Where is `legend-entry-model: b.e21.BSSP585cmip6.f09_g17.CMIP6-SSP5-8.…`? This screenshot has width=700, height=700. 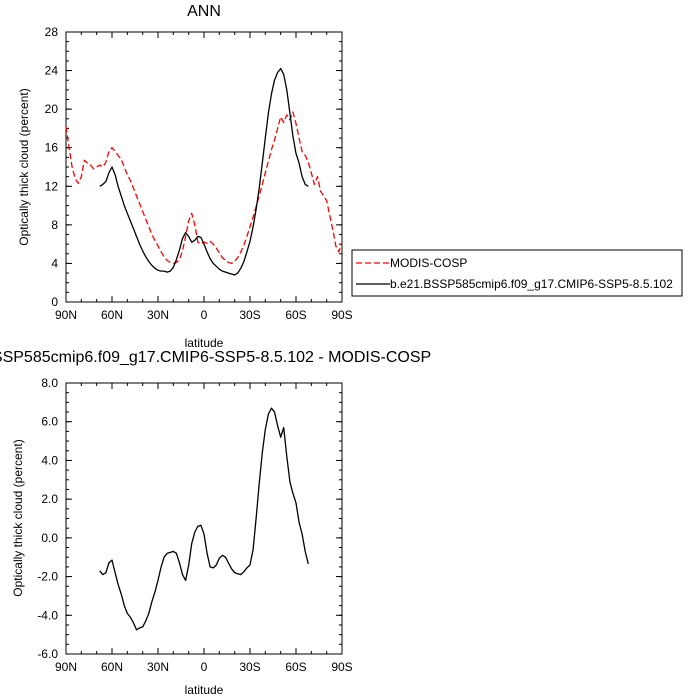
legend-entry-model: b.e21.BSSP585cmip6.f09_g17.CMIP6-SSP5-8.… is located at coordinates (531, 284).